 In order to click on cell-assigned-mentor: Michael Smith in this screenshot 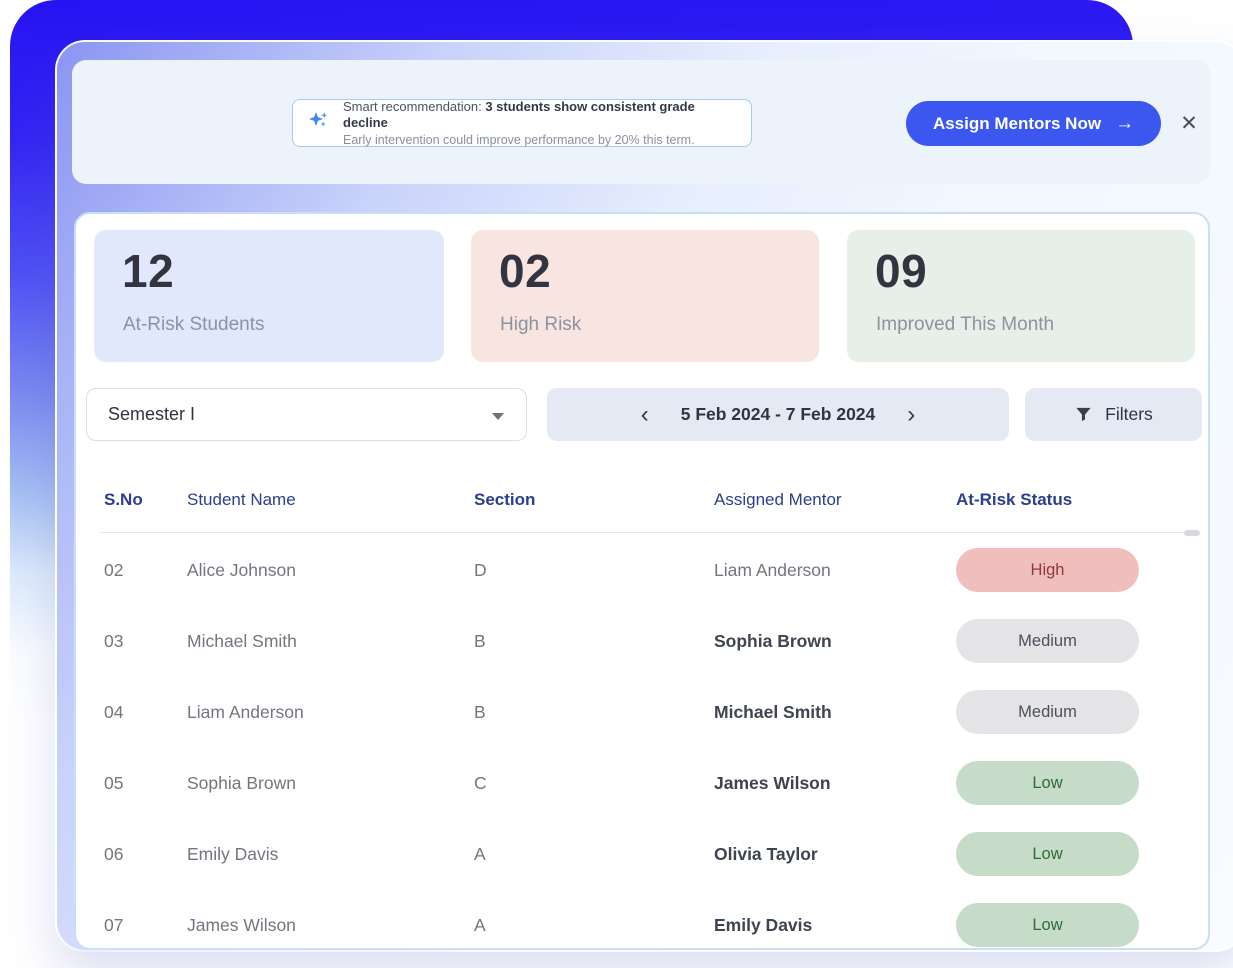, I will do `click(773, 712)`.